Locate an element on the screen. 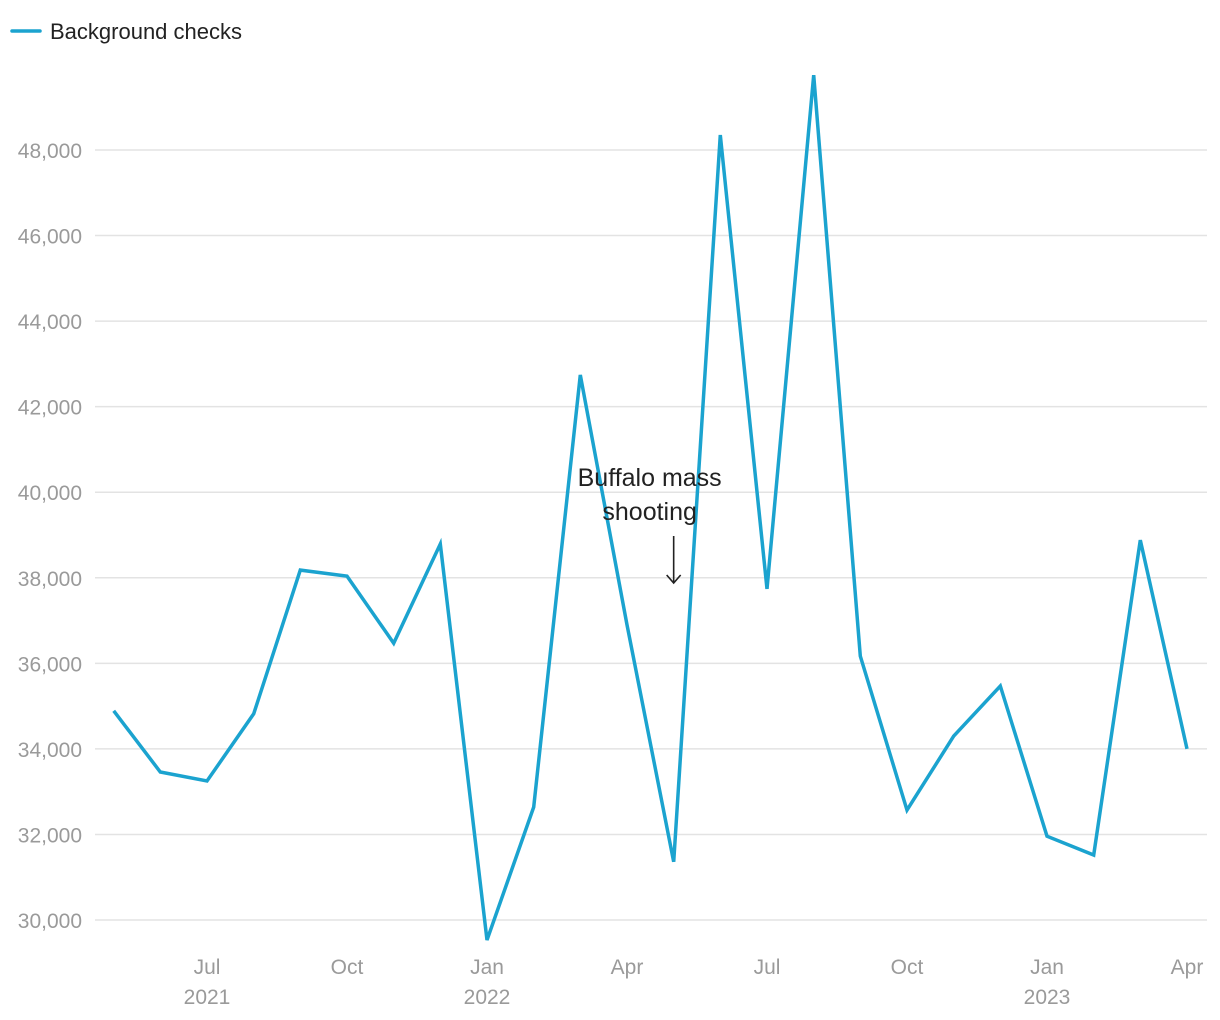  y-tick-label: 32,000 is located at coordinates (50, 835).